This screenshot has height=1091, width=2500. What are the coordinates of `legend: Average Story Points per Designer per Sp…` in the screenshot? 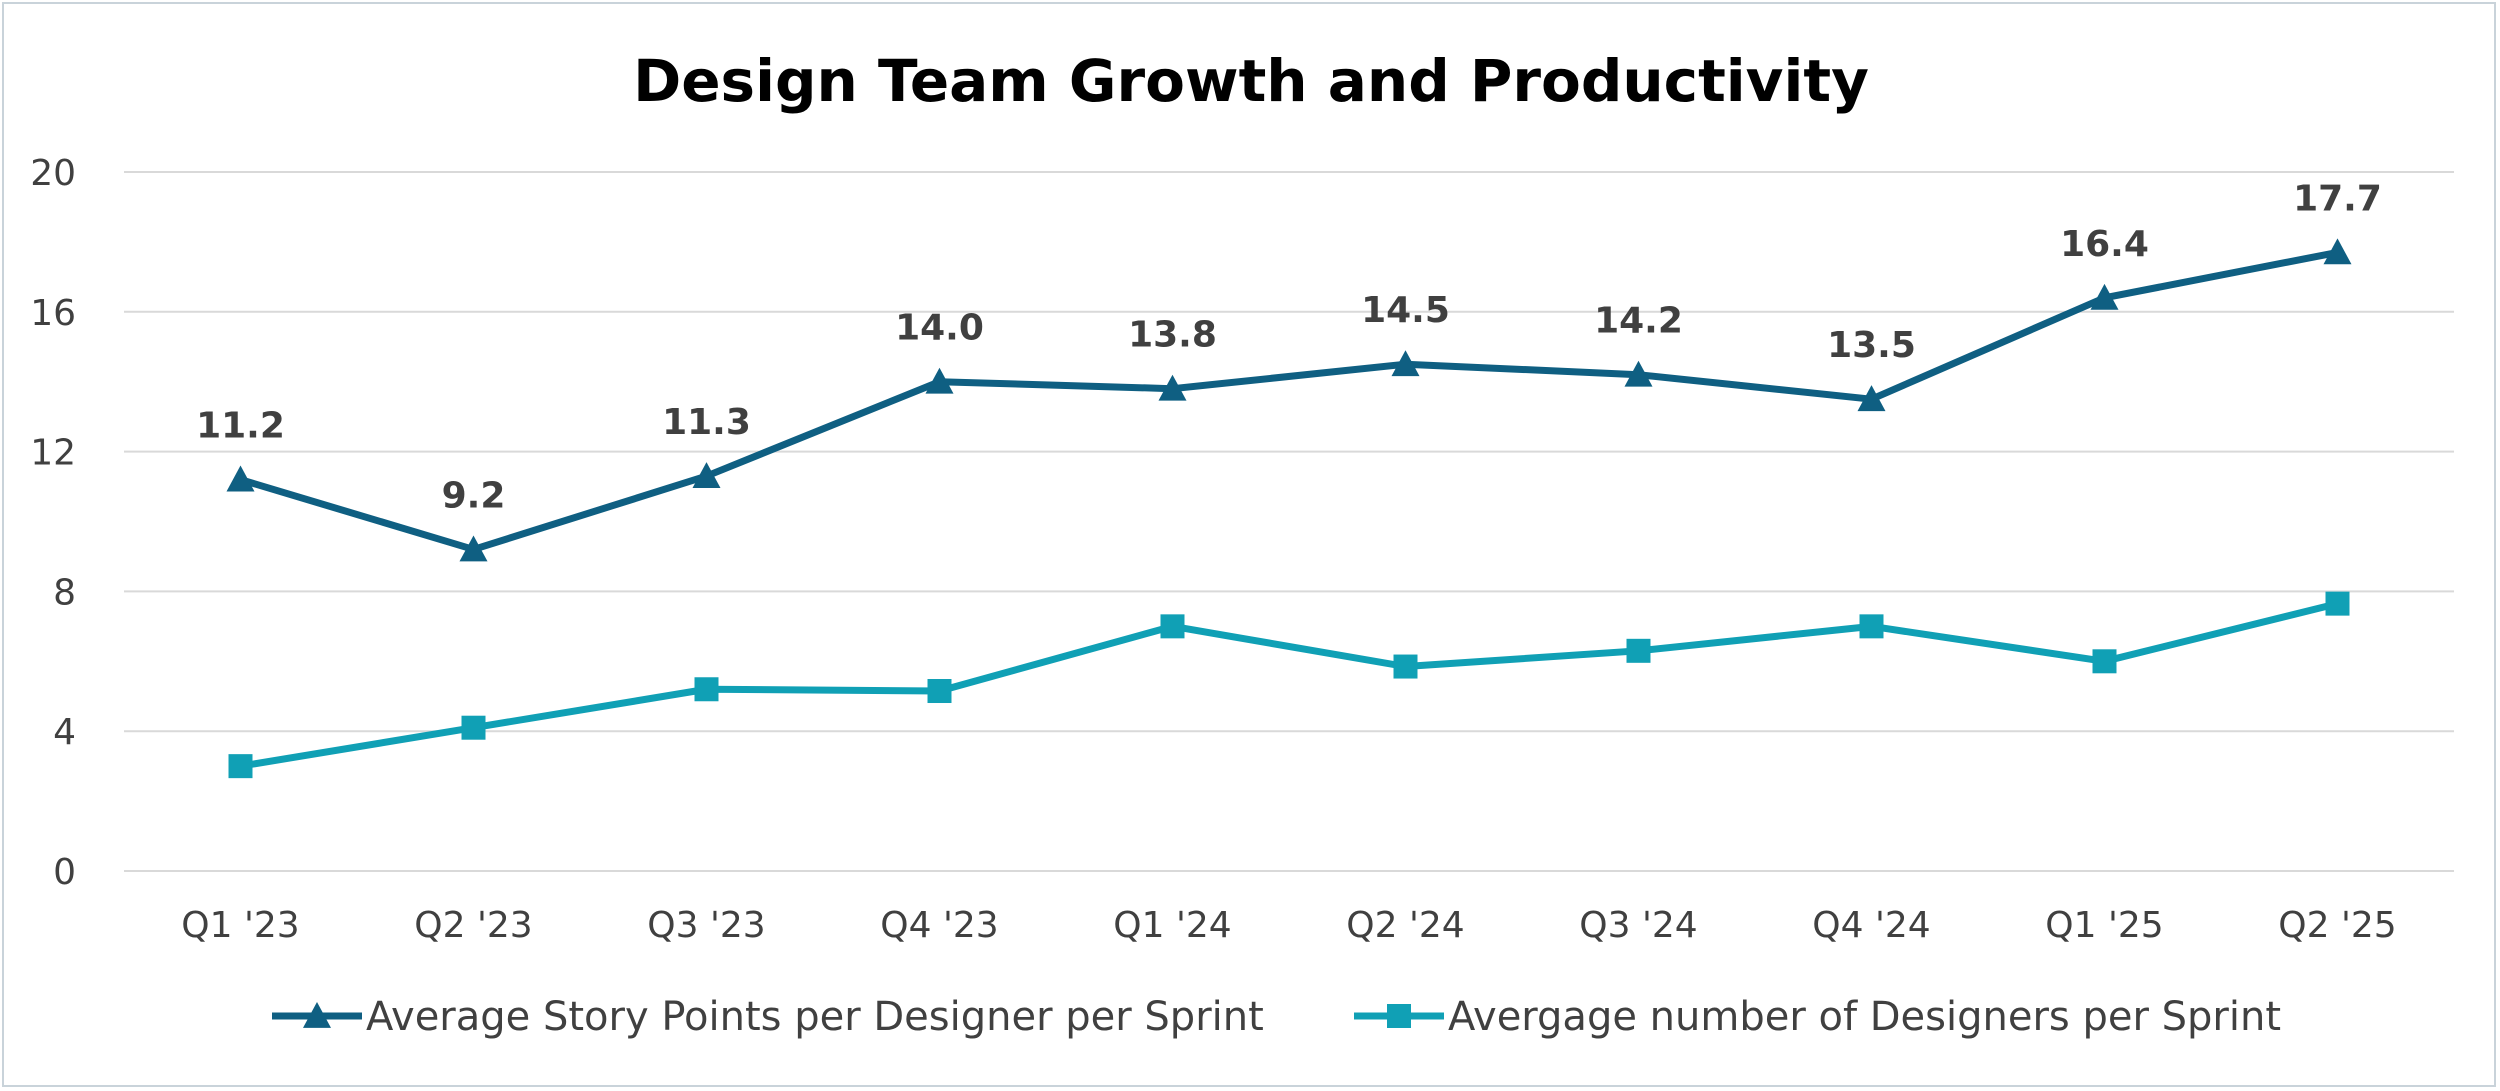 It's located at (1276, 1017).